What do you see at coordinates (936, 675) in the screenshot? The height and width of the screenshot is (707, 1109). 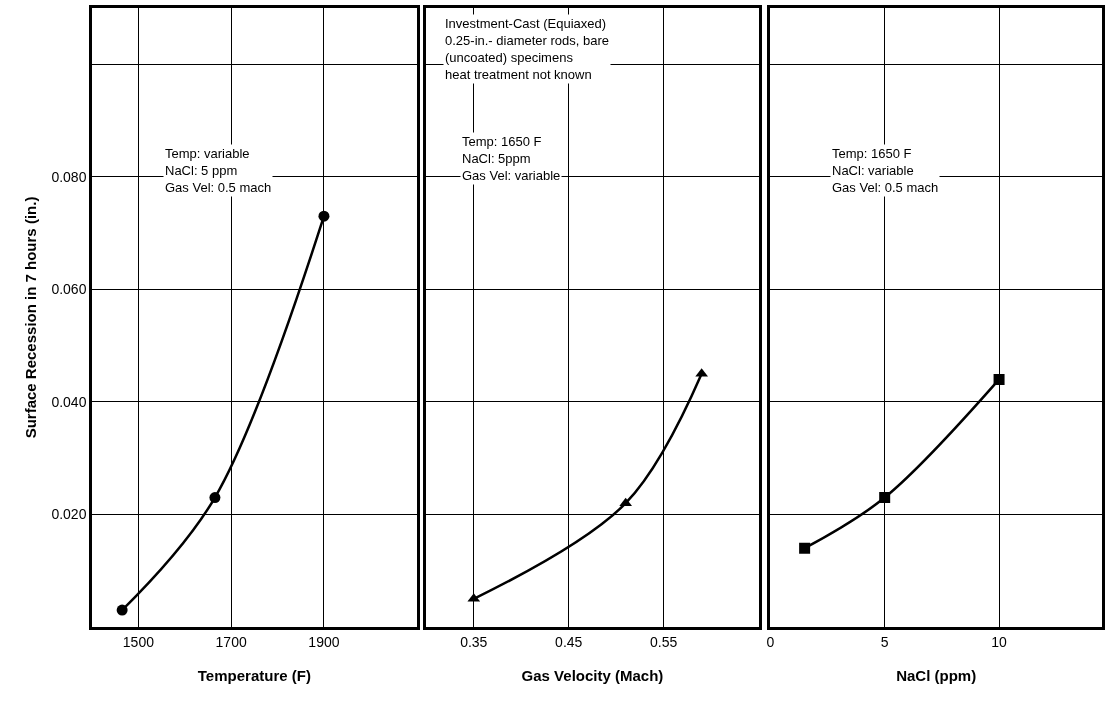 I see `x-axis-title: NaCl (ppm)` at bounding box center [936, 675].